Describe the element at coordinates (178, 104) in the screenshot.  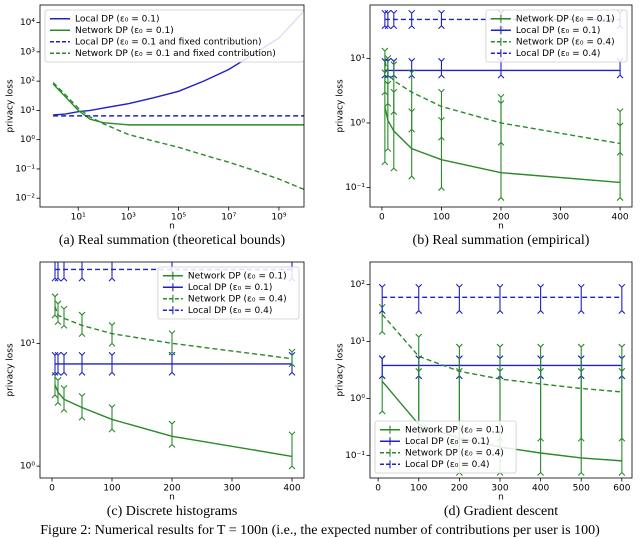
I see `series-line` at that location.